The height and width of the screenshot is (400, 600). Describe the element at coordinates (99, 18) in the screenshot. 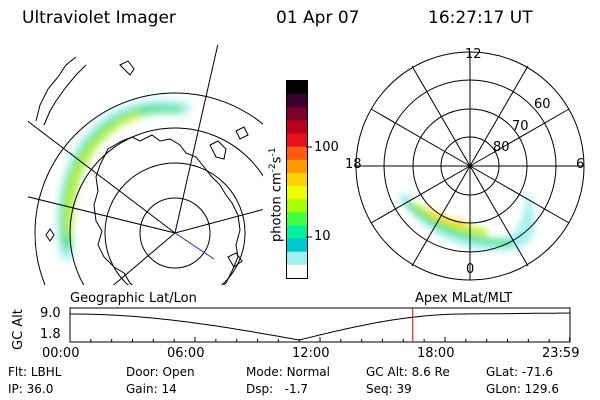

I see `instrument-title: Ultraviolet Imager` at that location.